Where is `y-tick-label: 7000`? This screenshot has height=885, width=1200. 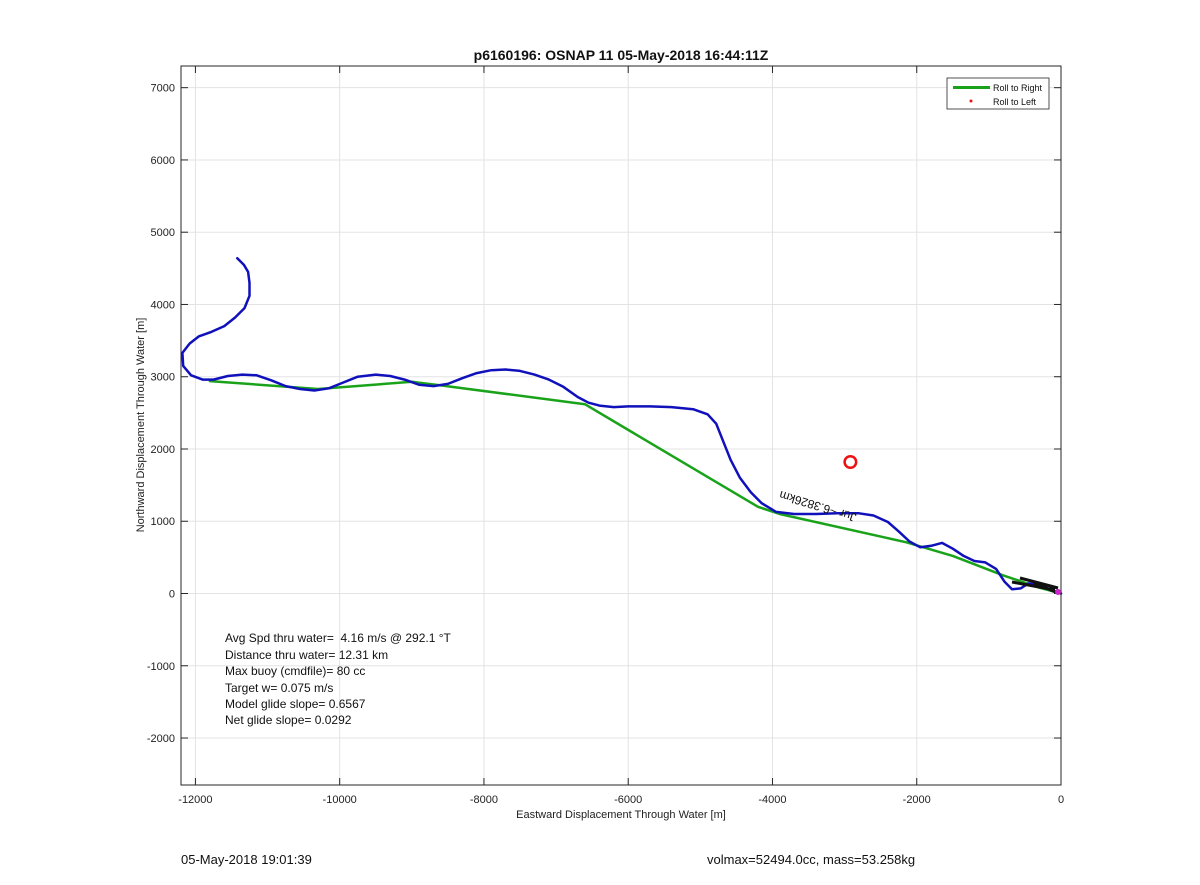 y-tick-label: 7000 is located at coordinates (163, 89).